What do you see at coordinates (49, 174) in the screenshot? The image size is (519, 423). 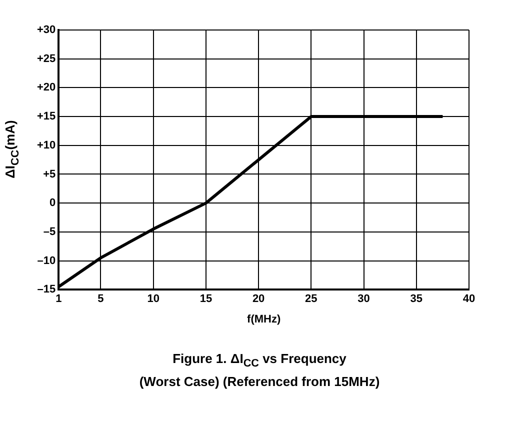 I see `y-tick-label: +5` at bounding box center [49, 174].